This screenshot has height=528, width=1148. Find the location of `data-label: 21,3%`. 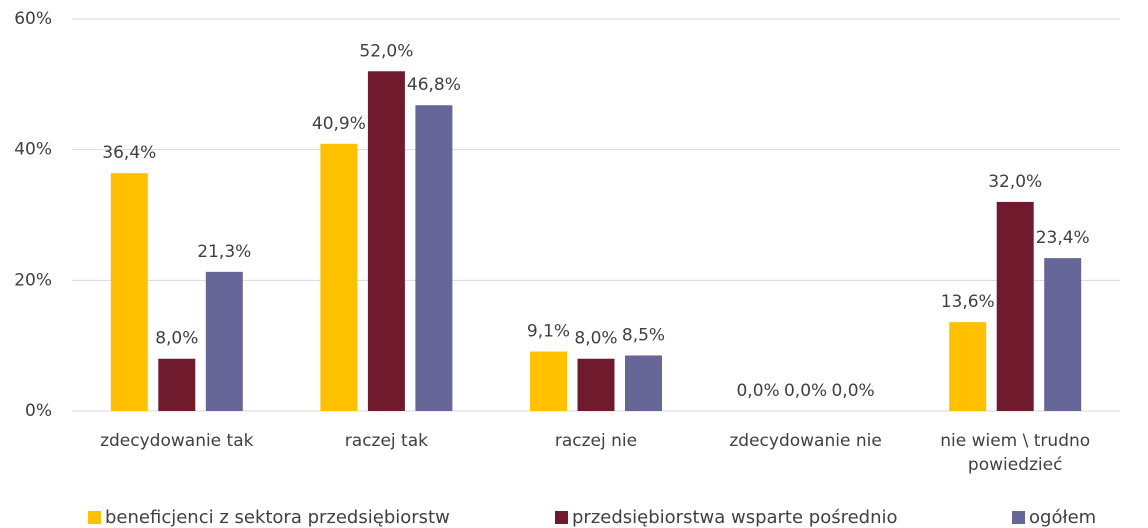

data-label: 21,3% is located at coordinates (224, 252).